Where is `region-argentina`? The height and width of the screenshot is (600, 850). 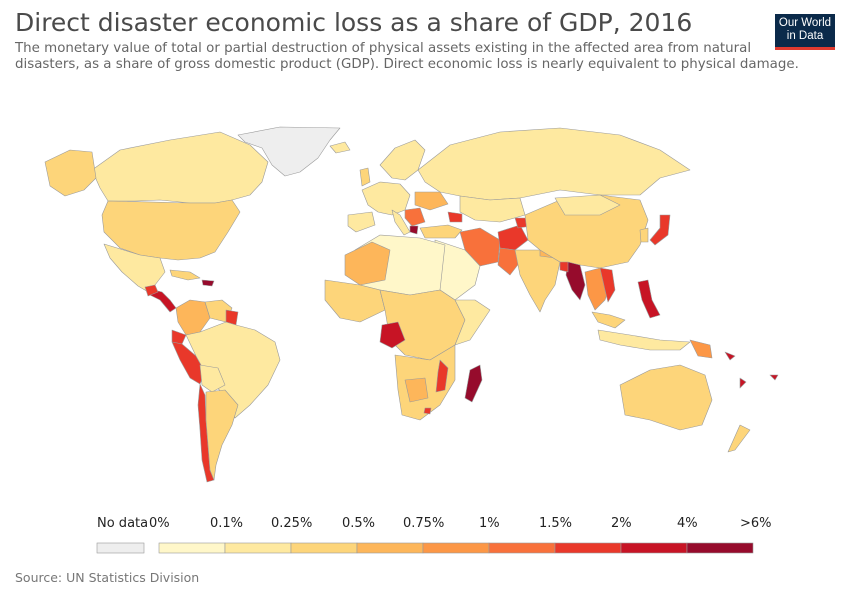 region-argentina is located at coordinates (222, 435).